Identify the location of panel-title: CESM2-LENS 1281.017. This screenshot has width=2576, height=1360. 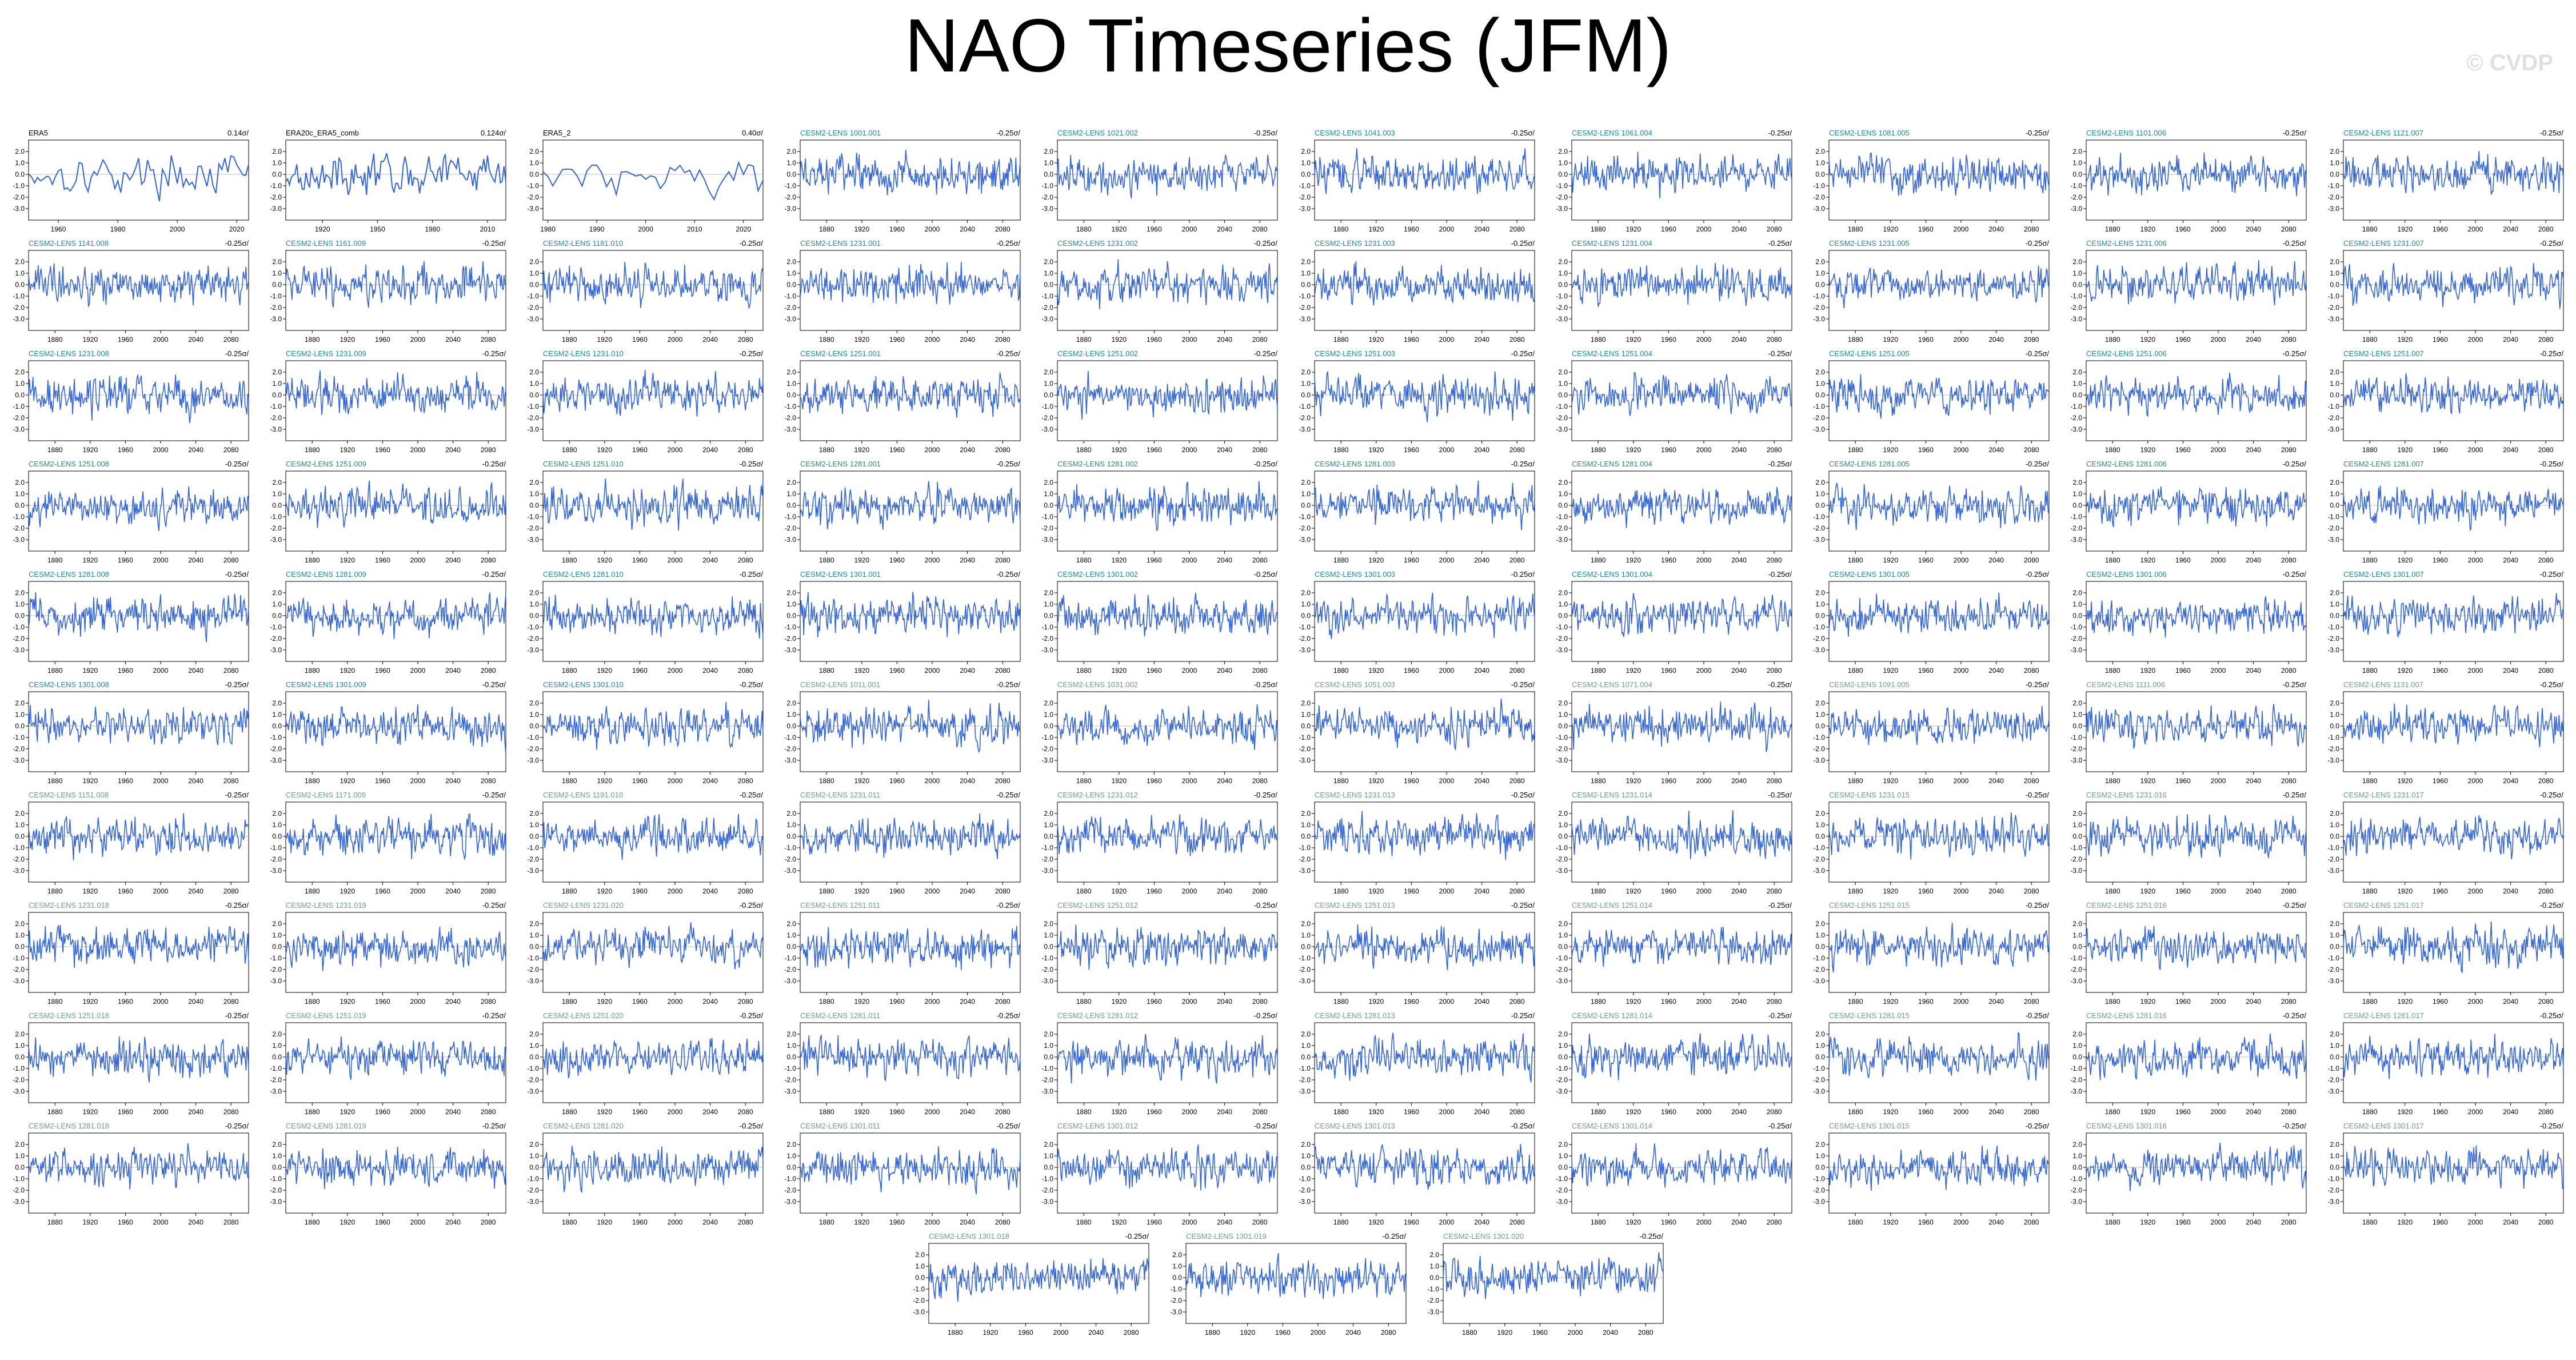
(2383, 1015).